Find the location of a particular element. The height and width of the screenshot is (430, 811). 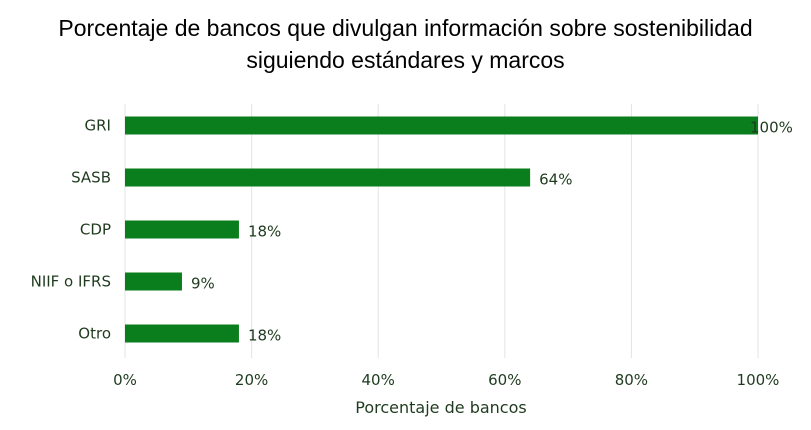

x-tick-label: 80% is located at coordinates (631, 380).